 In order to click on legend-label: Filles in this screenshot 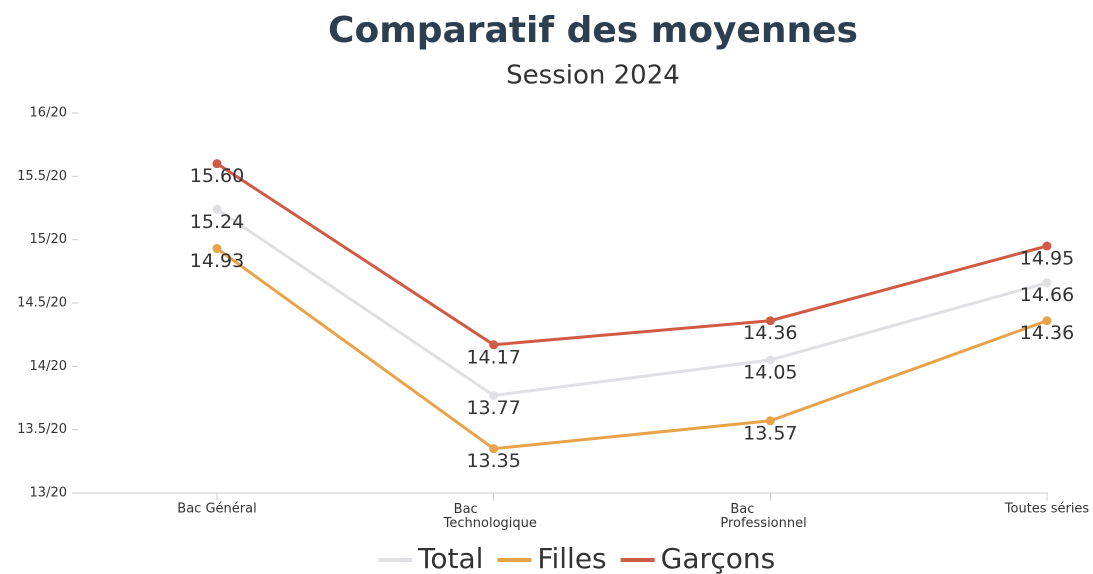, I will do `click(571, 558)`.